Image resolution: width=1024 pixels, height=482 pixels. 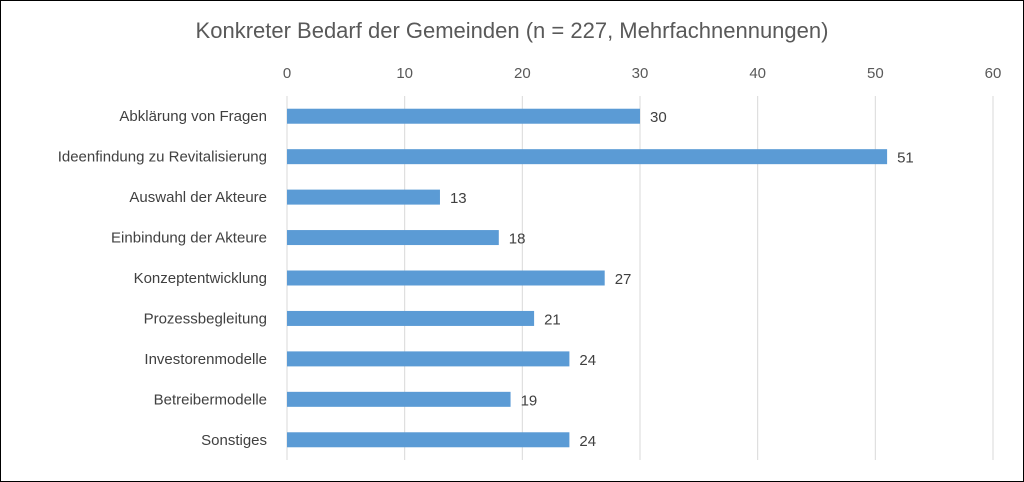 I want to click on x-tick-label-0: 0, so click(x=287, y=73).